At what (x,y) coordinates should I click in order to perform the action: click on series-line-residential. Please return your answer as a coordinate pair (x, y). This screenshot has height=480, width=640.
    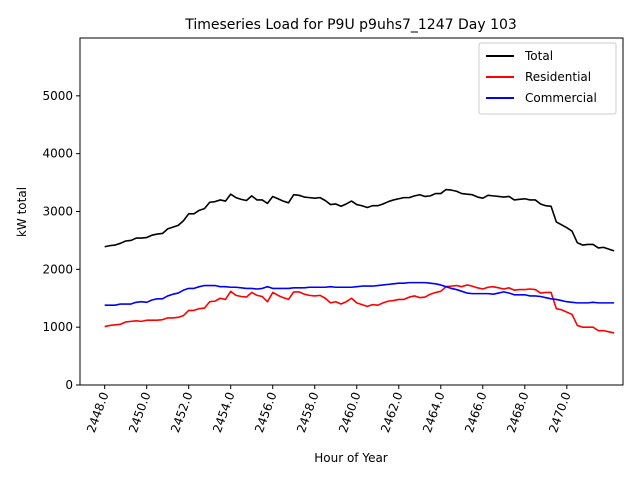
    Looking at the image, I should click on (359, 309).